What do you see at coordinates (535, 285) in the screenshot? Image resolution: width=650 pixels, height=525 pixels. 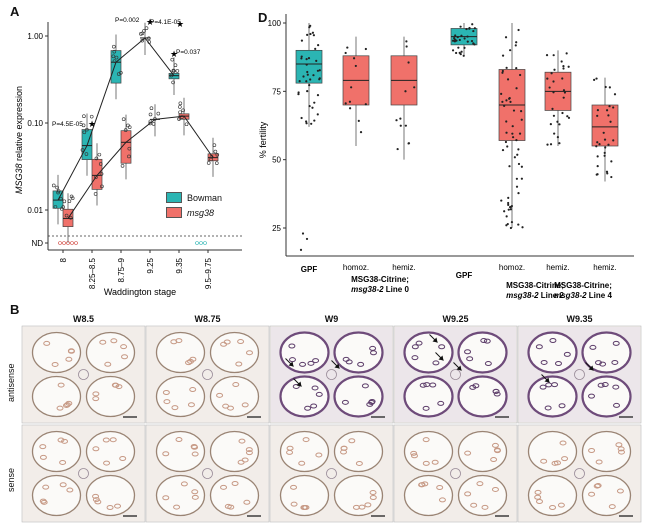 I see `d-line-label-name: MSG38-Citrine;` at bounding box center [535, 285].